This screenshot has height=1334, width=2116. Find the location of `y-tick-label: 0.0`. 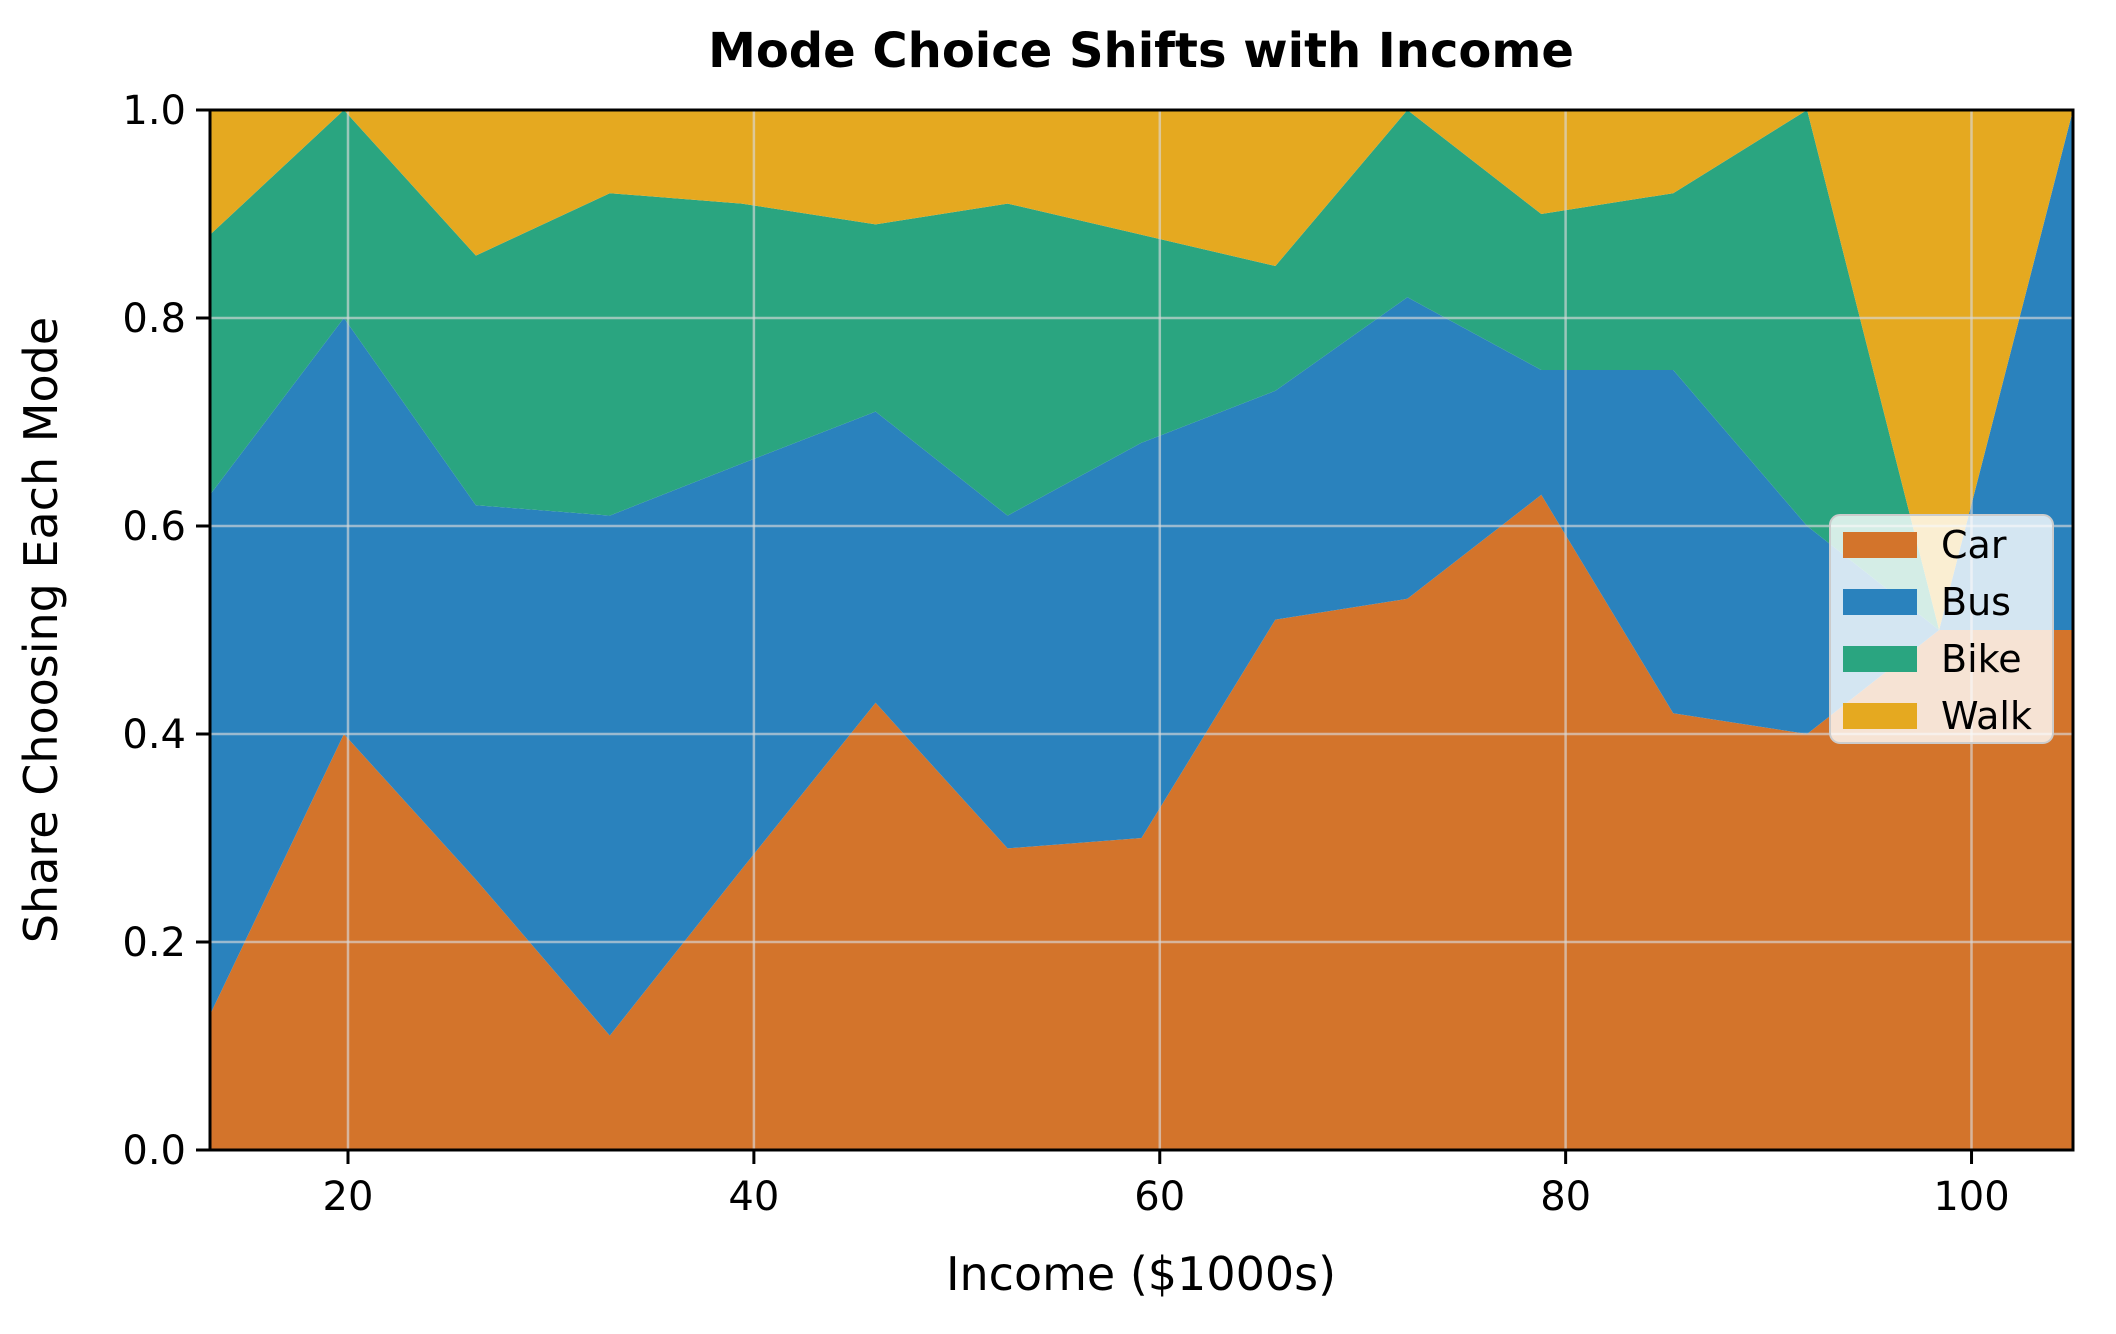

y-tick-label: 0.0 is located at coordinates (154, 1151).